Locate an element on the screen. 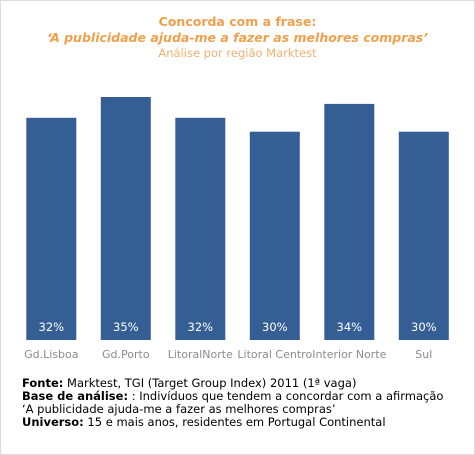  category-label: Interior Norte is located at coordinates (349, 354).